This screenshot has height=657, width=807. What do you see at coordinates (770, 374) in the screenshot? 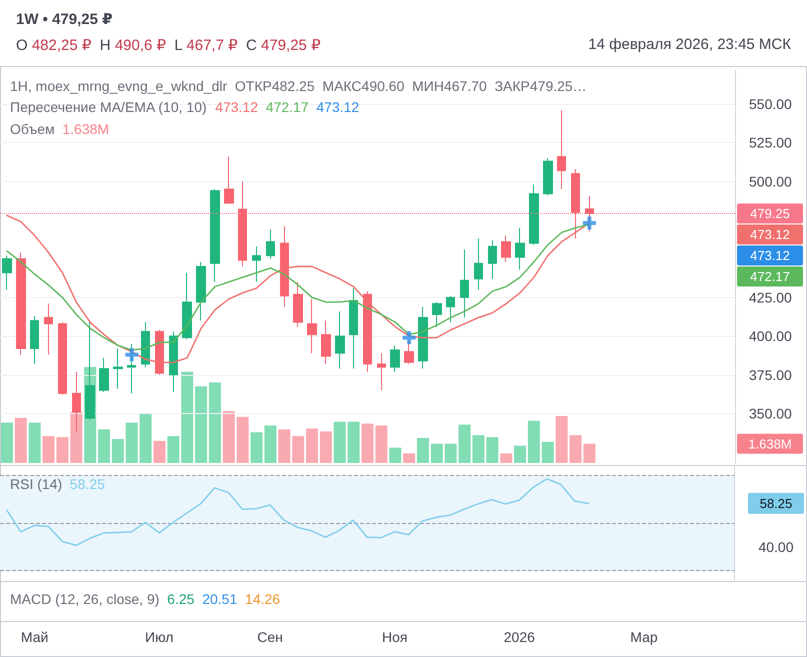
I see `y-tick-label: 375.00` at bounding box center [770, 374].